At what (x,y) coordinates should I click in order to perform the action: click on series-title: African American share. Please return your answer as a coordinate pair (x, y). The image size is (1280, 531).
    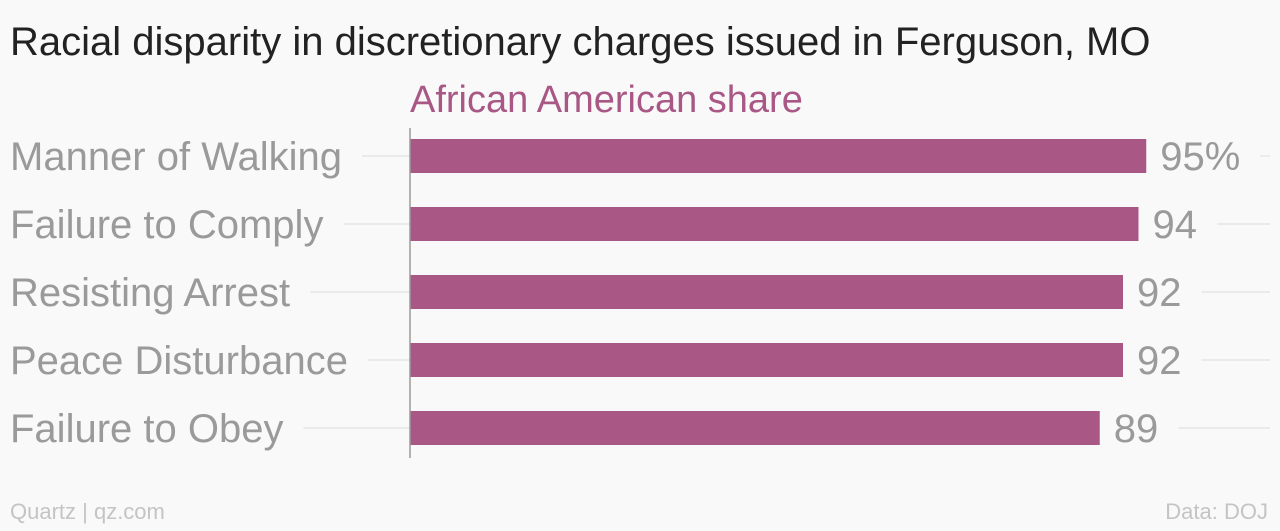
    Looking at the image, I should click on (606, 100).